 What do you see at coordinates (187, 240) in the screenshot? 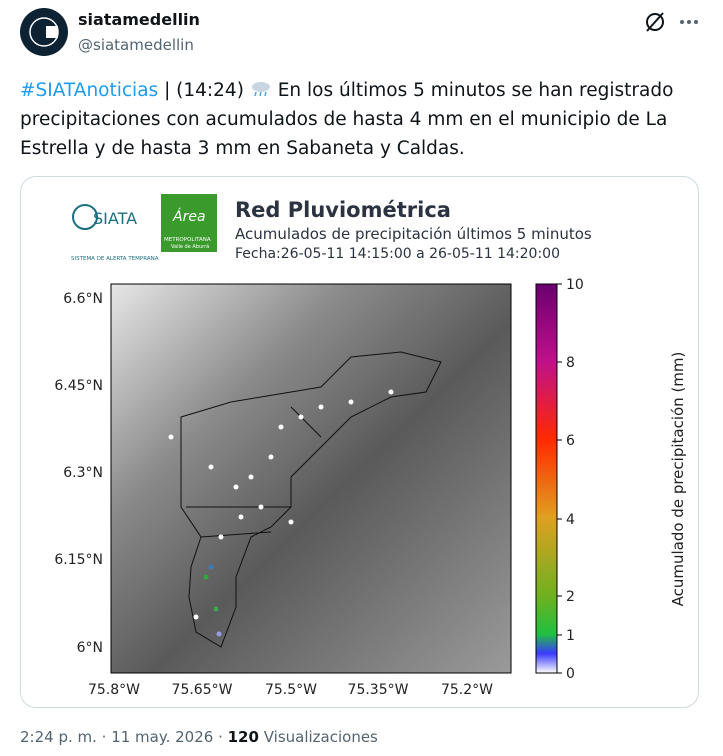
I see `logo-text: METROPOLITANA` at bounding box center [187, 240].